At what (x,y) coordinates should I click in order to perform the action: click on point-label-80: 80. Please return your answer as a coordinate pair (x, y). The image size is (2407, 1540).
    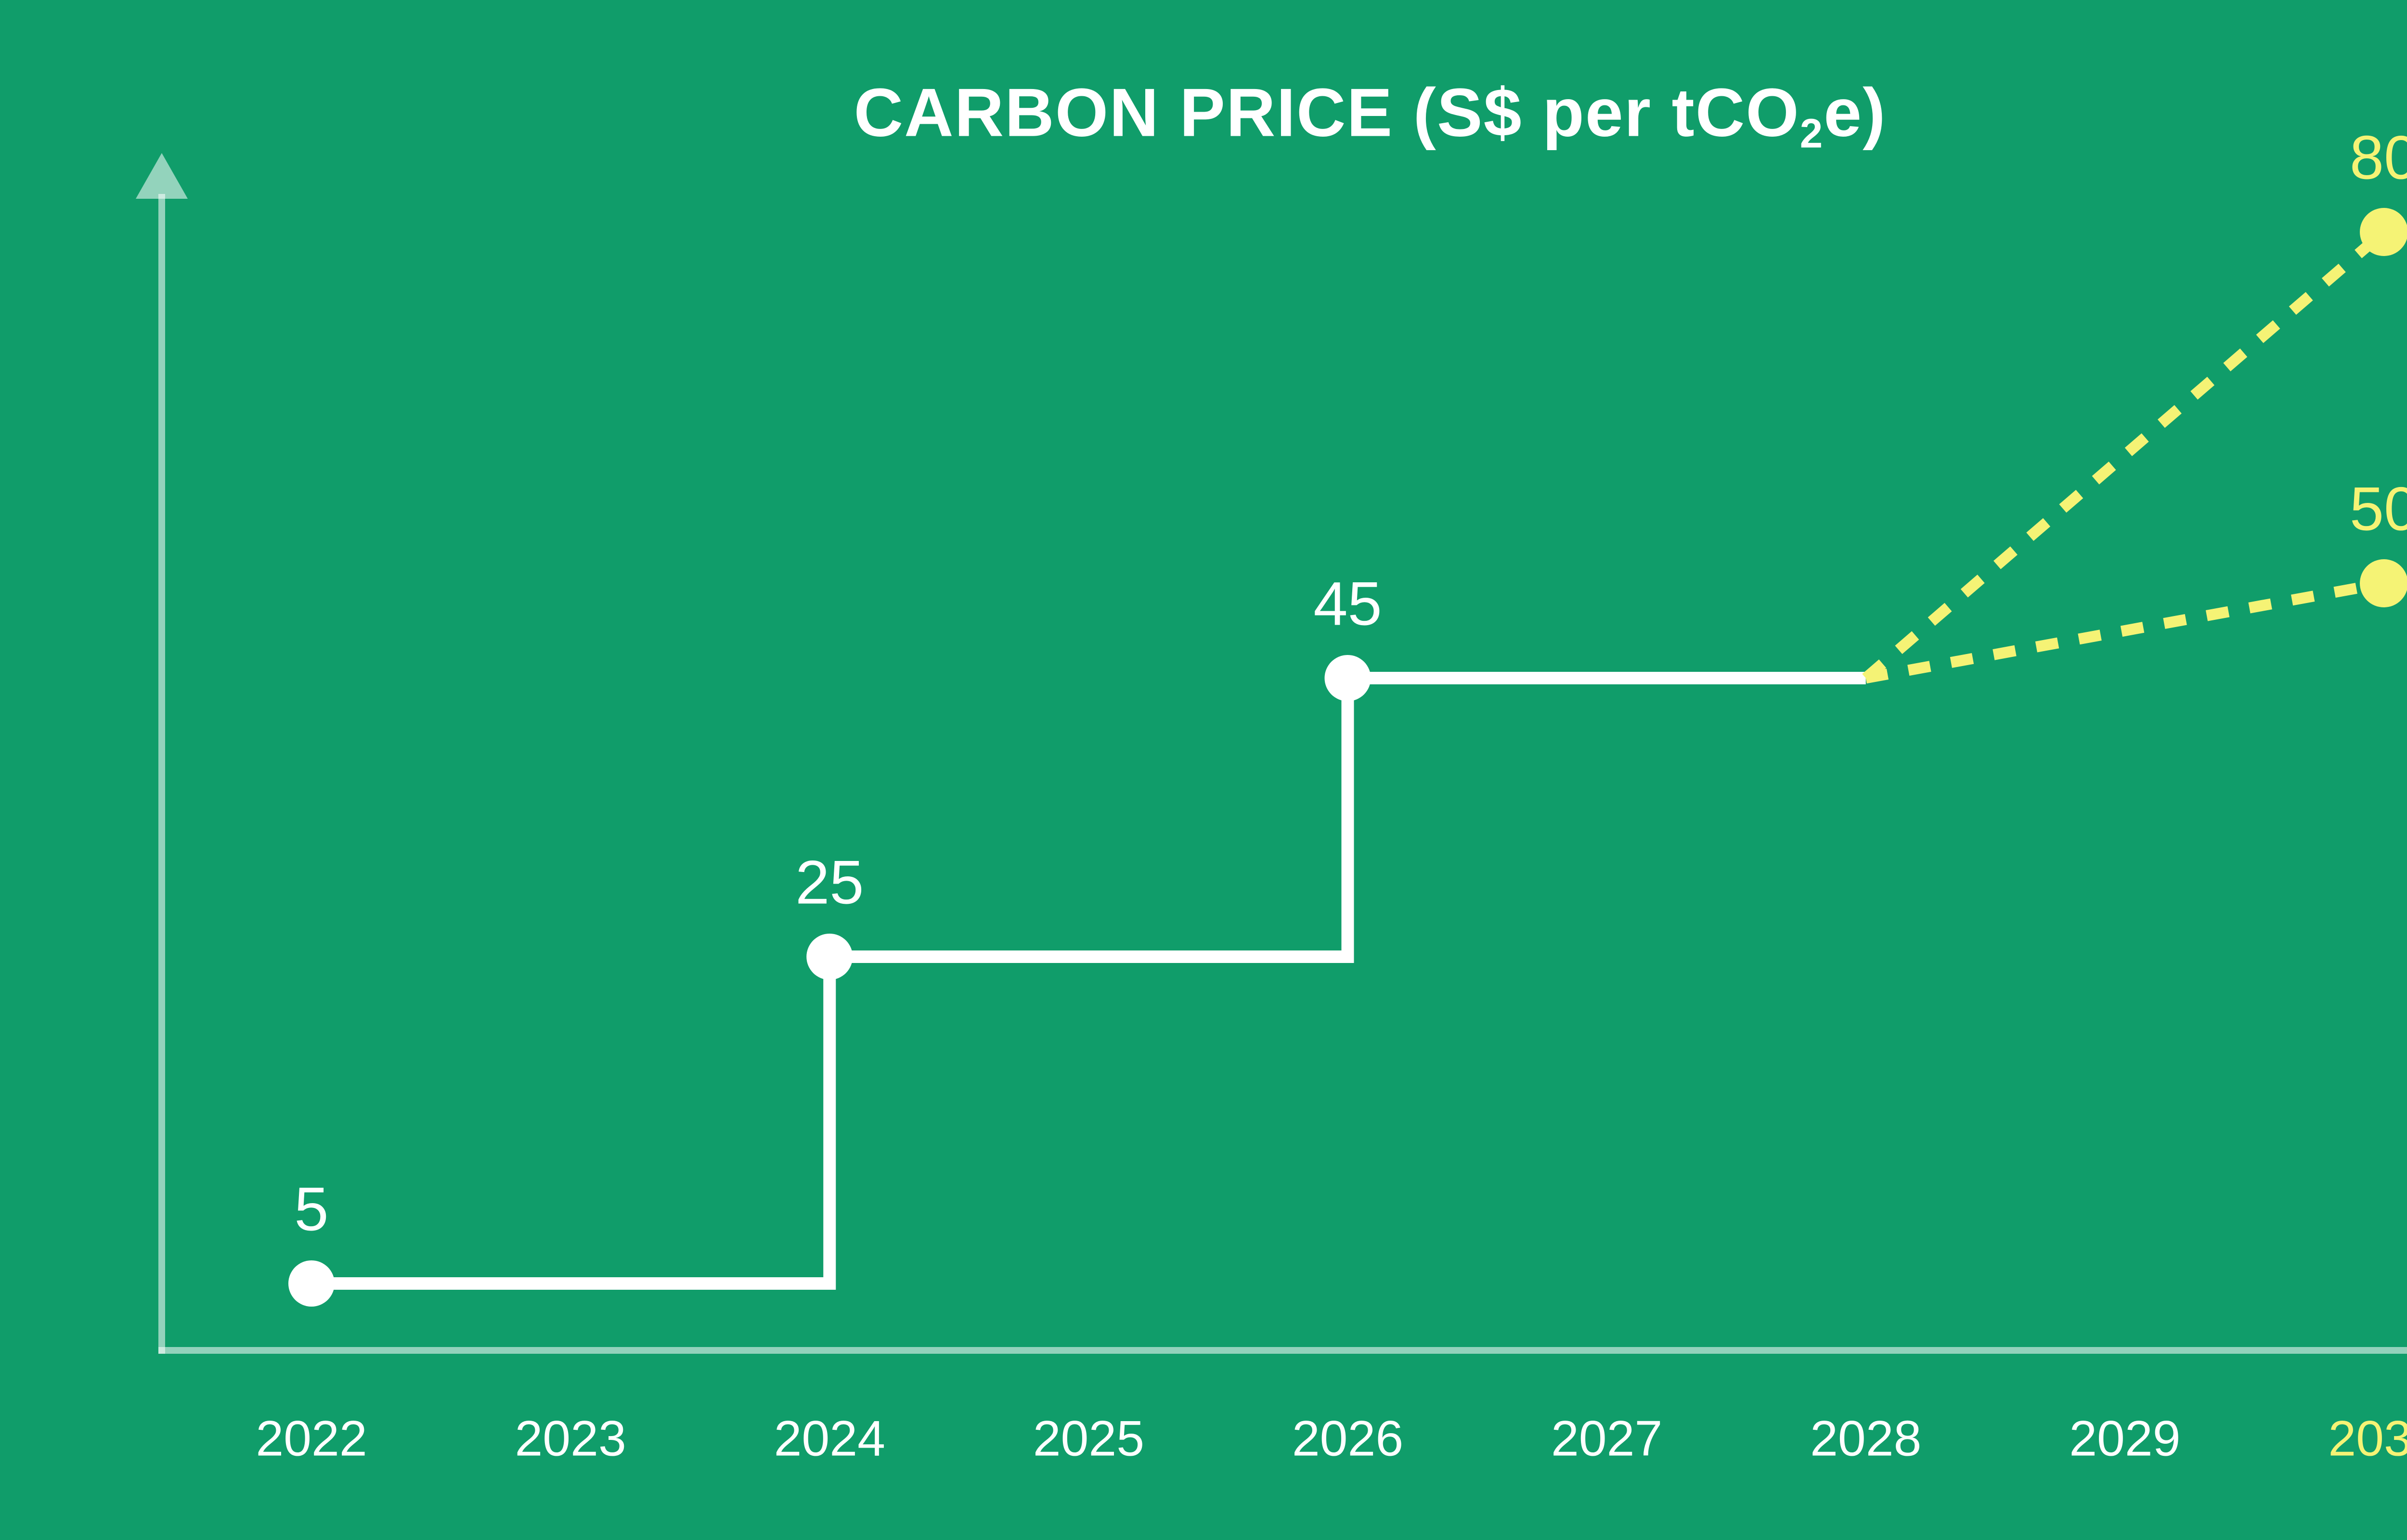
    Looking at the image, I should click on (2378, 157).